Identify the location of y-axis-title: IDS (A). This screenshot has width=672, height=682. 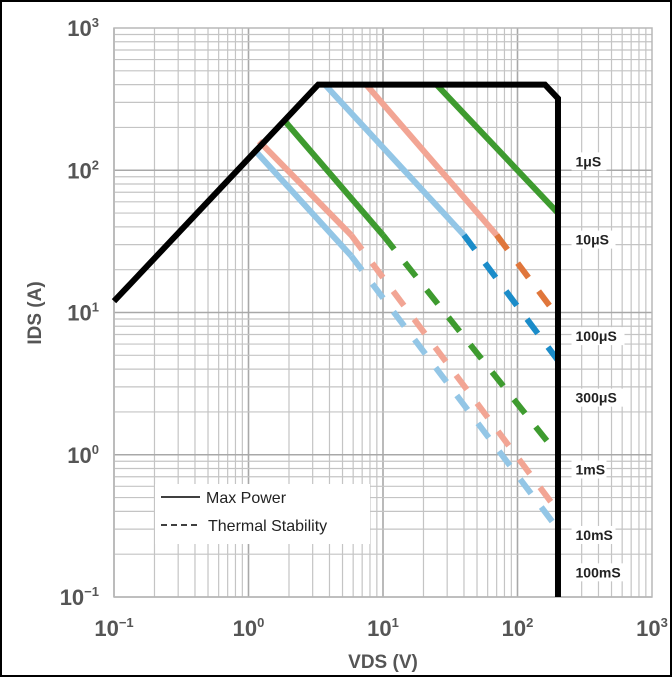
(35, 312).